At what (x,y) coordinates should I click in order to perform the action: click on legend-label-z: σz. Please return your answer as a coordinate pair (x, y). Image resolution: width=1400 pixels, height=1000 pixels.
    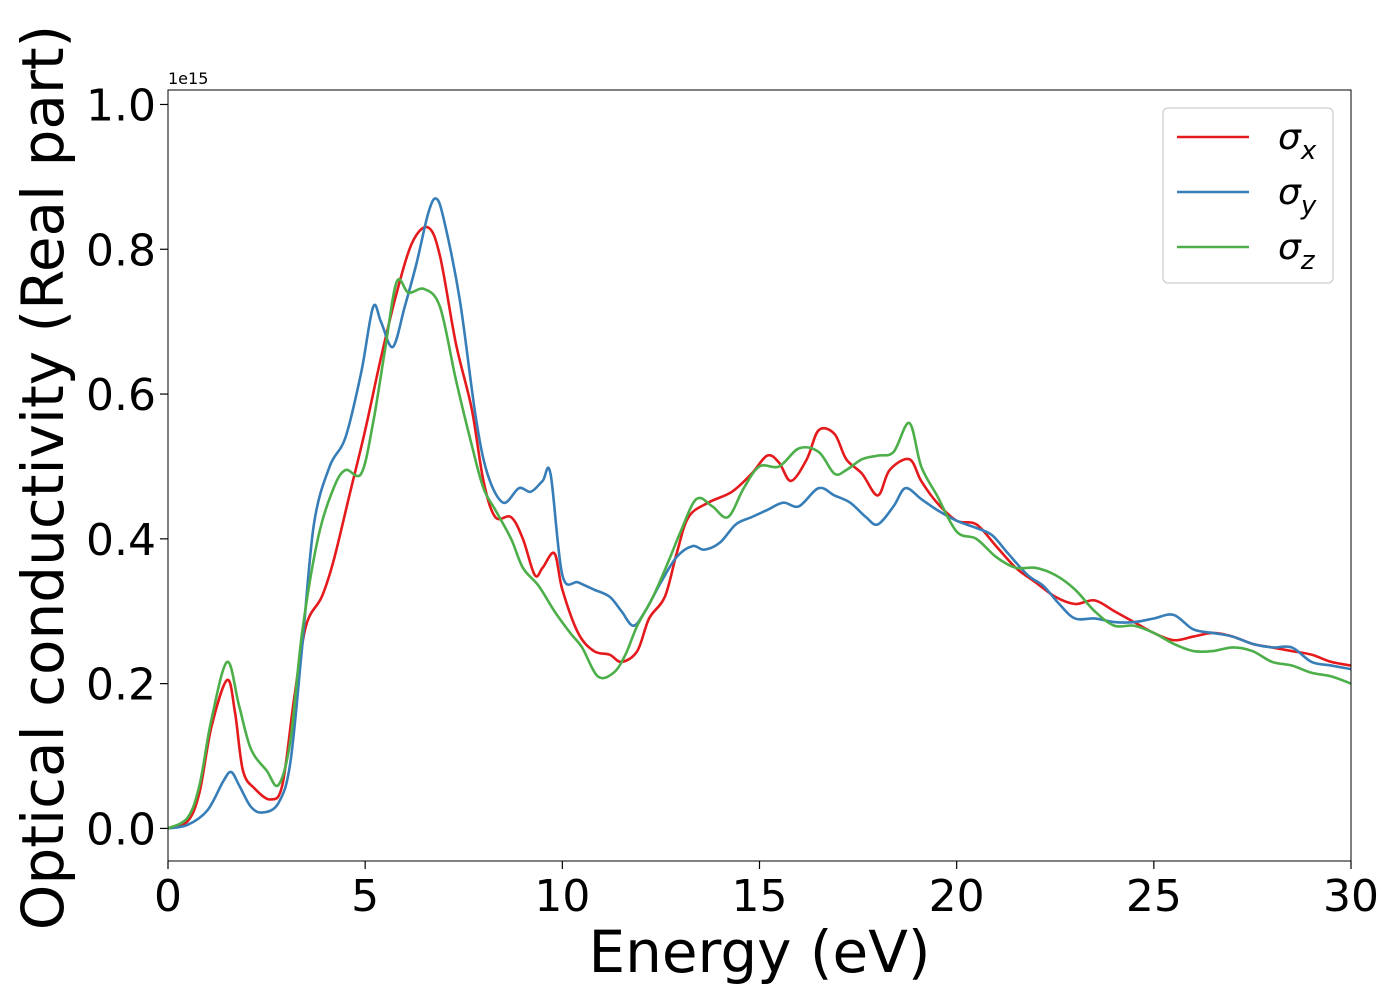
    Looking at the image, I should click on (1297, 251).